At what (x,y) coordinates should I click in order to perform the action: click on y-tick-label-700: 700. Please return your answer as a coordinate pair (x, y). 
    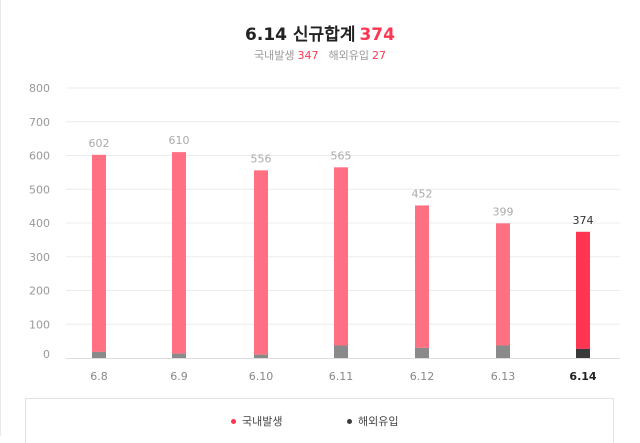
    Looking at the image, I should click on (39, 122).